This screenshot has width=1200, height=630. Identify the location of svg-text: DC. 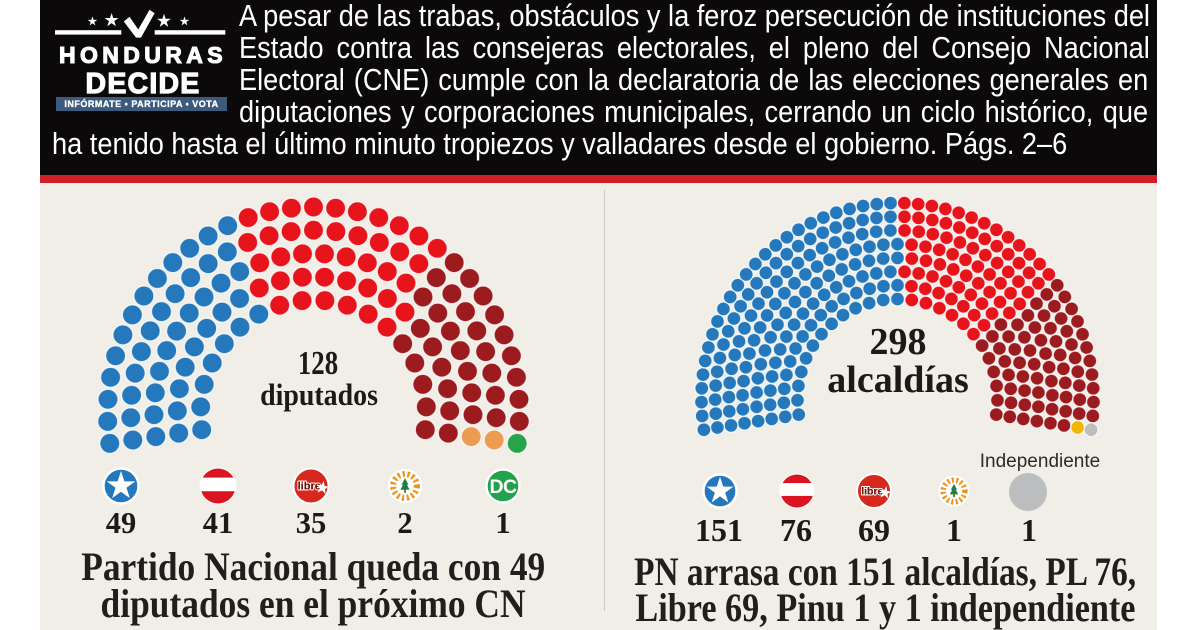
(503, 487).